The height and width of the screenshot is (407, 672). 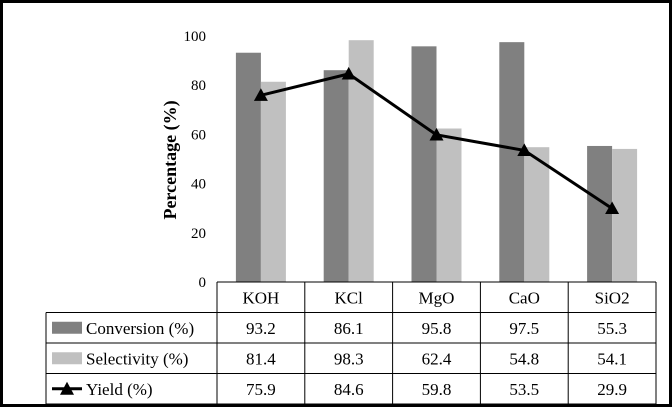 I want to click on legend-label: Selectivity (%), so click(x=137, y=358).